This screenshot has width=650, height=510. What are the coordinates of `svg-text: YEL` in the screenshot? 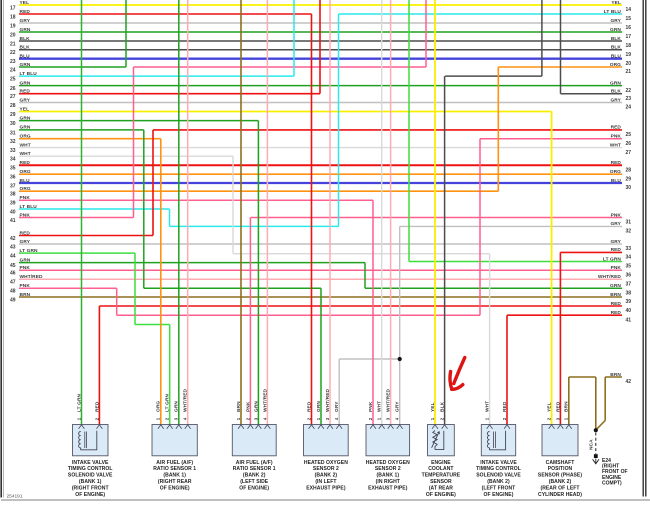 It's located at (550, 407).